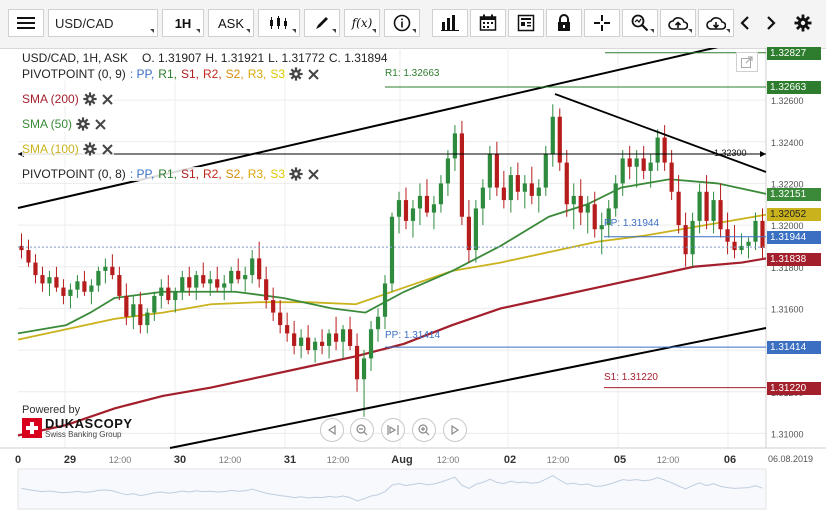 The image size is (826, 511). I want to click on nav-back-button, so click(332, 430).